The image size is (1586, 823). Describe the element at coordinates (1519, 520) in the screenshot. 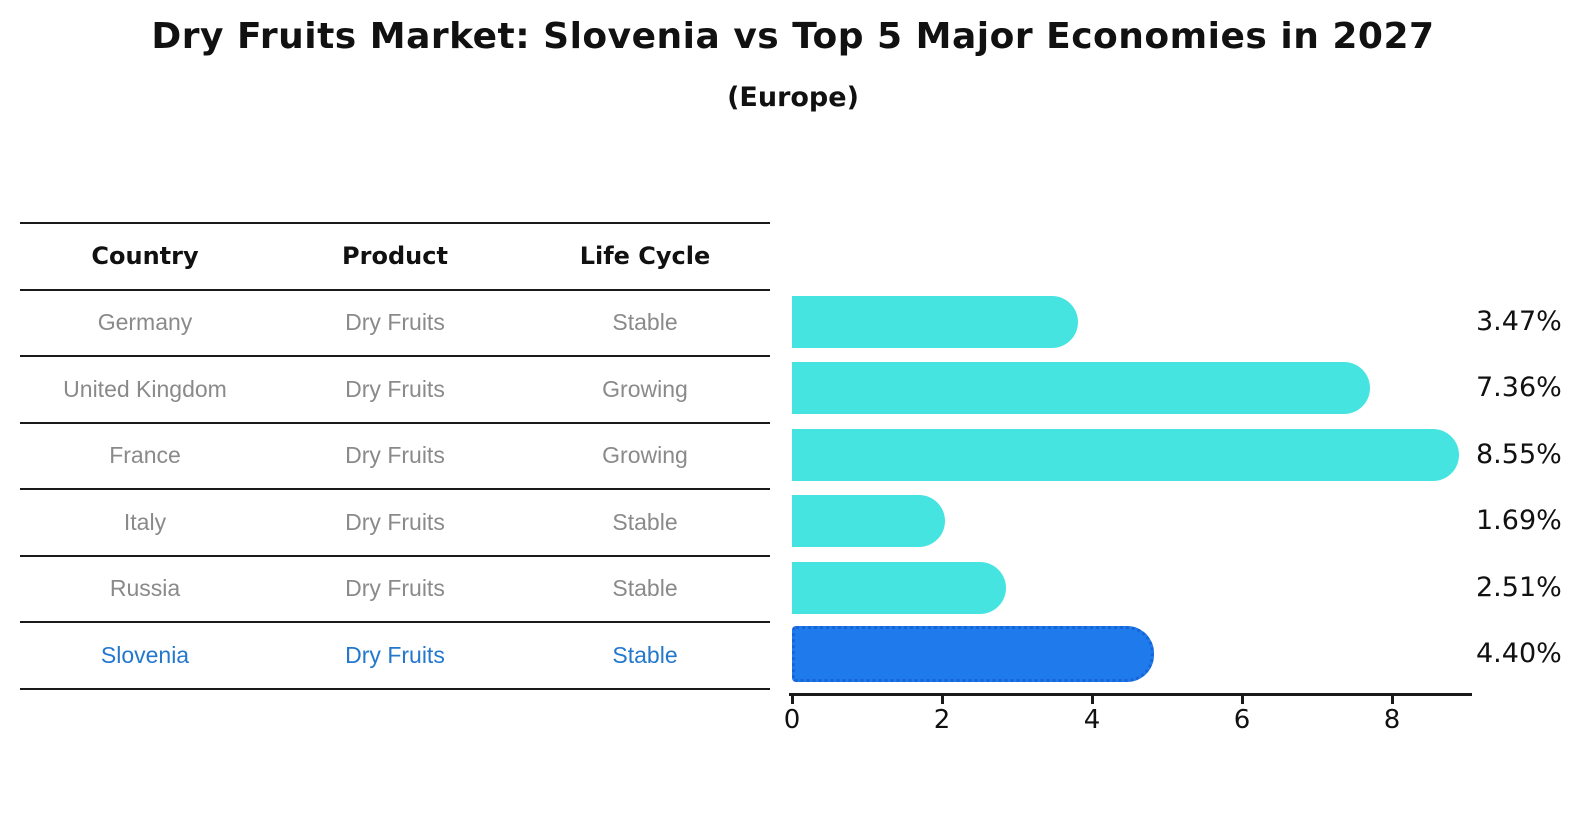

I see `value-label-italy: 1.69%` at that location.